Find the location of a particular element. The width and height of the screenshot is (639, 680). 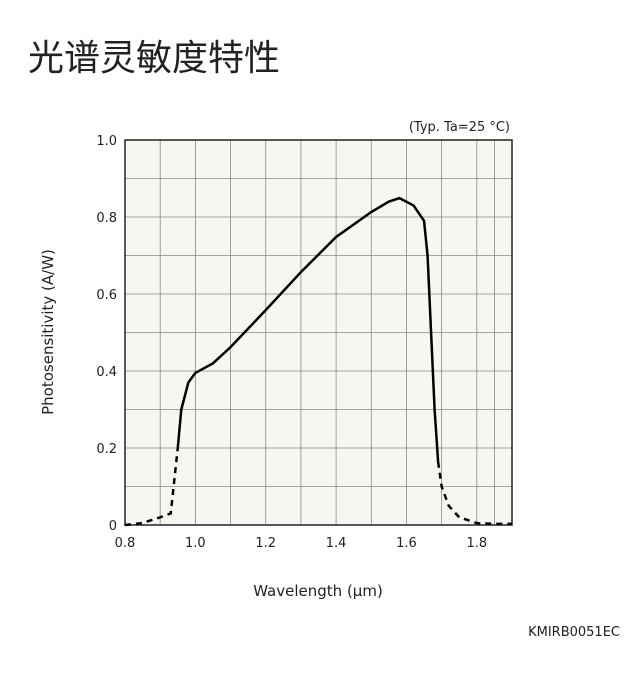

y-tick-label: 0.8 is located at coordinates (106, 218).